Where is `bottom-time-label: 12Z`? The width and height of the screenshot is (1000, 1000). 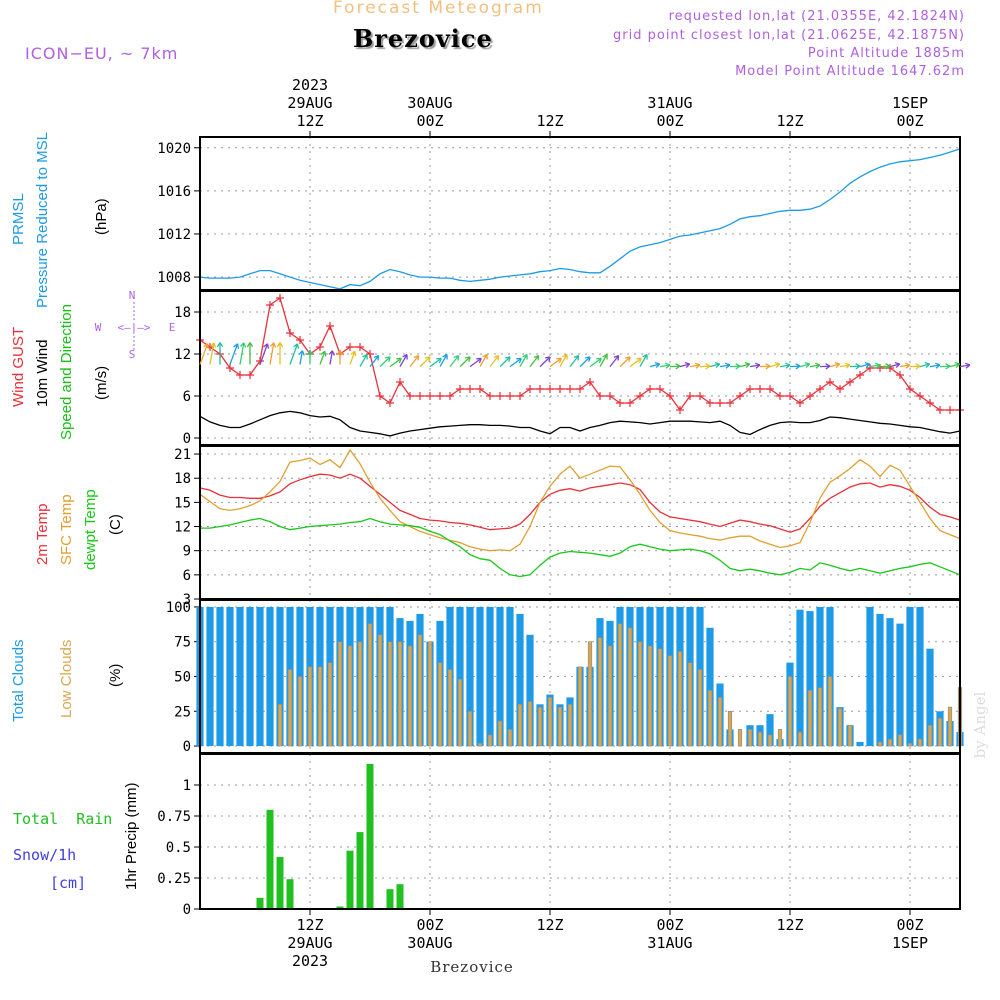 bottom-time-label: 12Z is located at coordinates (309, 925).